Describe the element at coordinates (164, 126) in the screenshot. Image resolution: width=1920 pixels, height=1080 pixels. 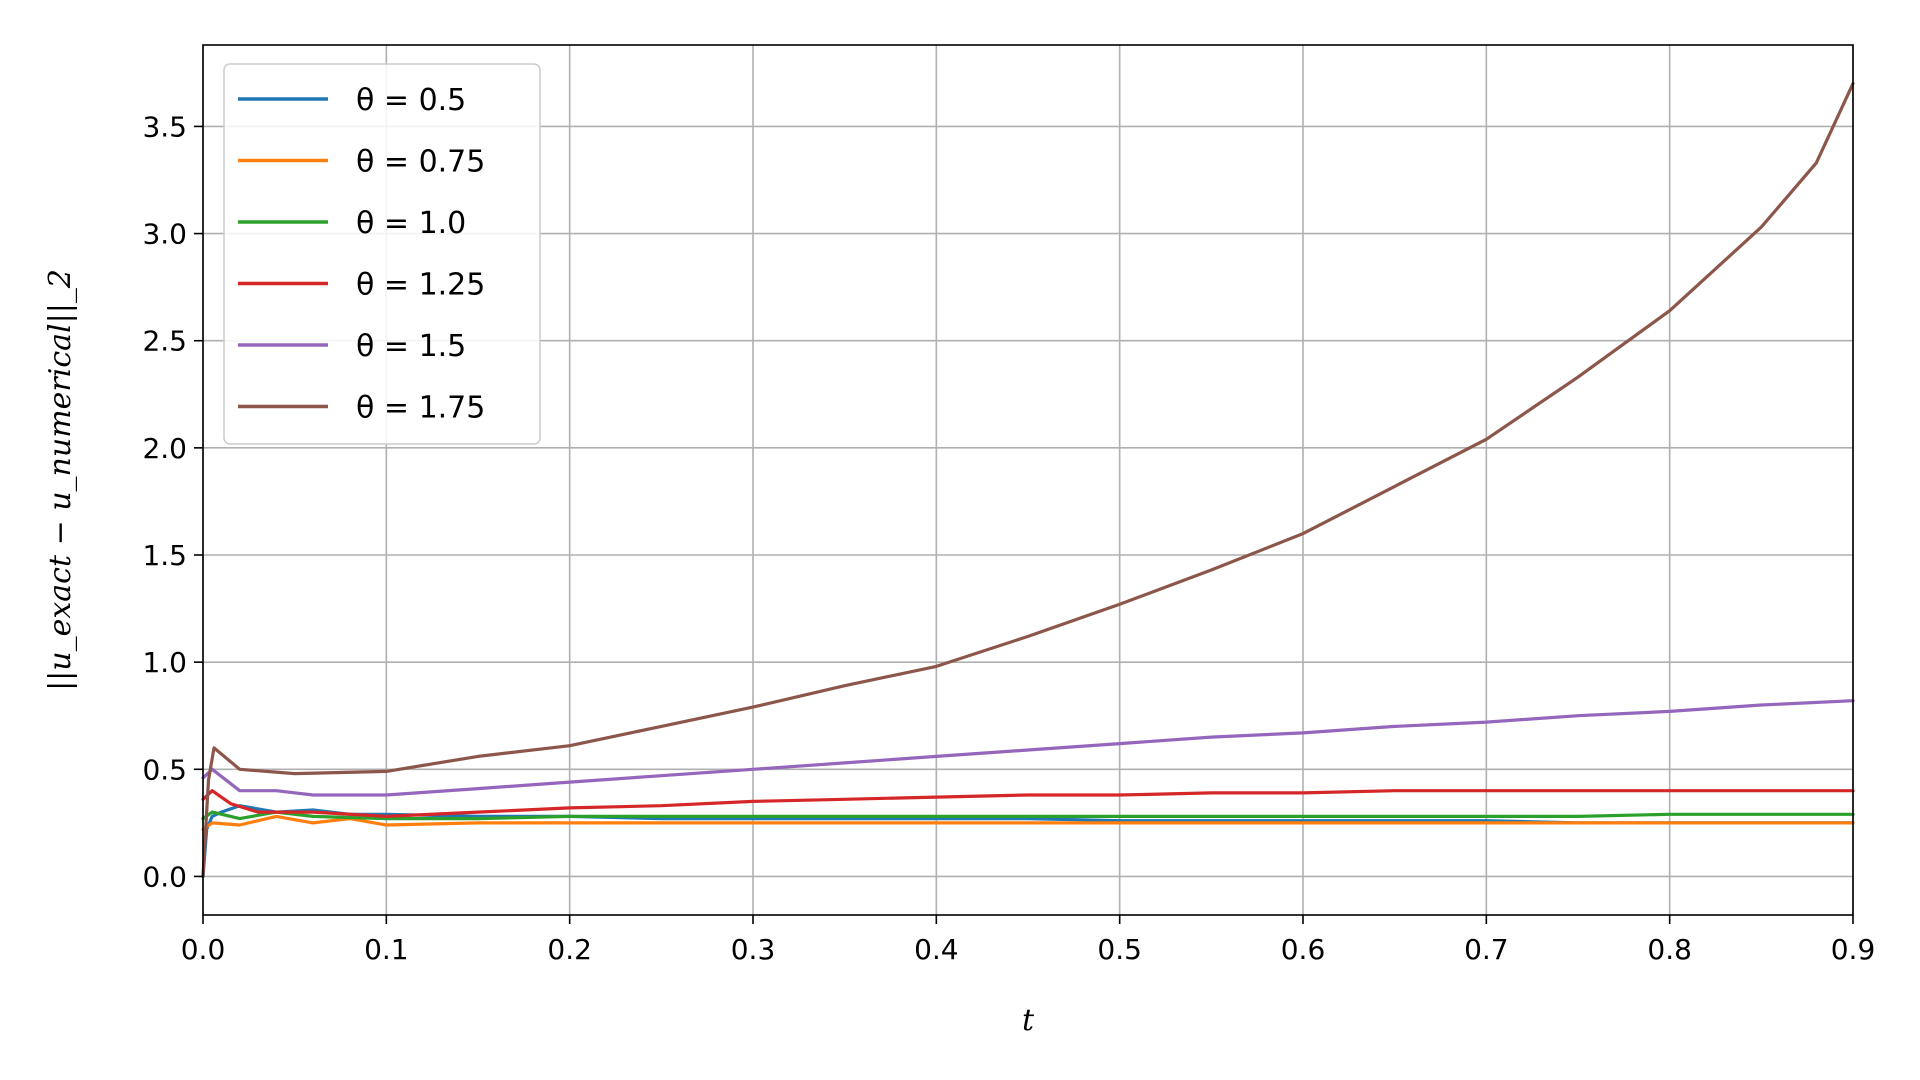
I see `y-tick-label: 3.5` at that location.